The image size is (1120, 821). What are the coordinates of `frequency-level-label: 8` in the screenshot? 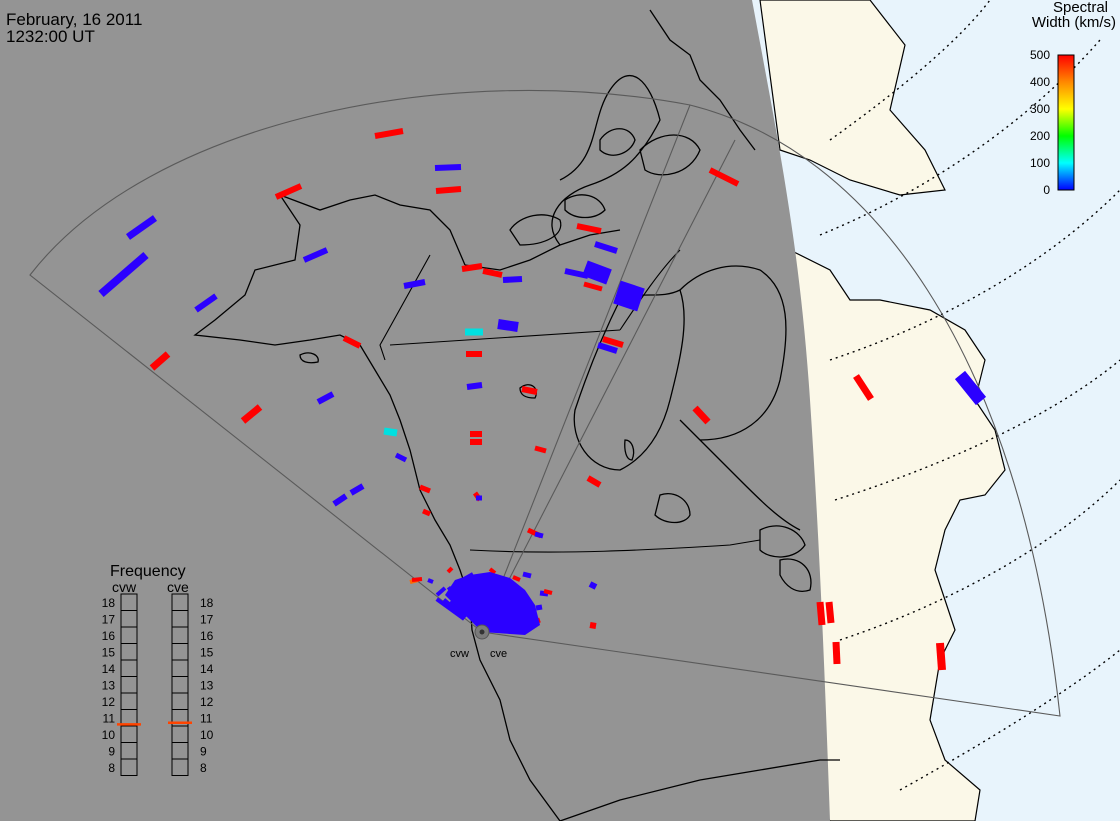 It's located at (111, 768).